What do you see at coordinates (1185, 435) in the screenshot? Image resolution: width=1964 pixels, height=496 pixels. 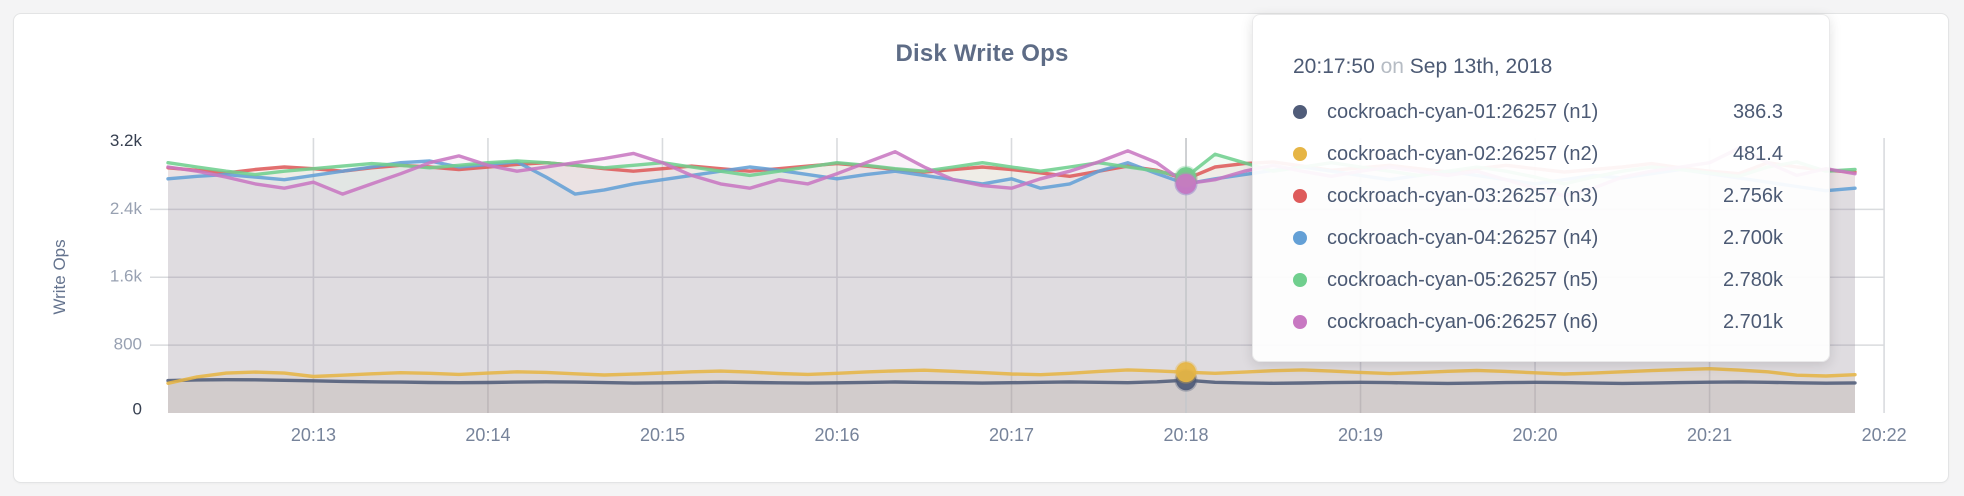 I see `x-tick-label: 20:18` at bounding box center [1185, 435].